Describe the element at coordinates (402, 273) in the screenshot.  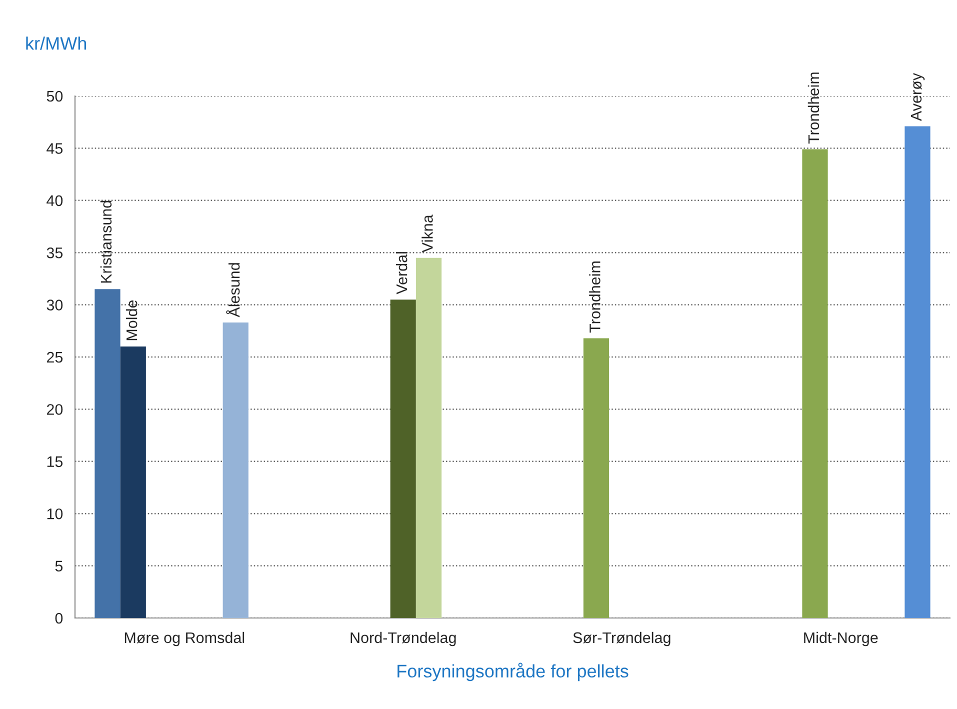
I see `text: Verdal` at that location.